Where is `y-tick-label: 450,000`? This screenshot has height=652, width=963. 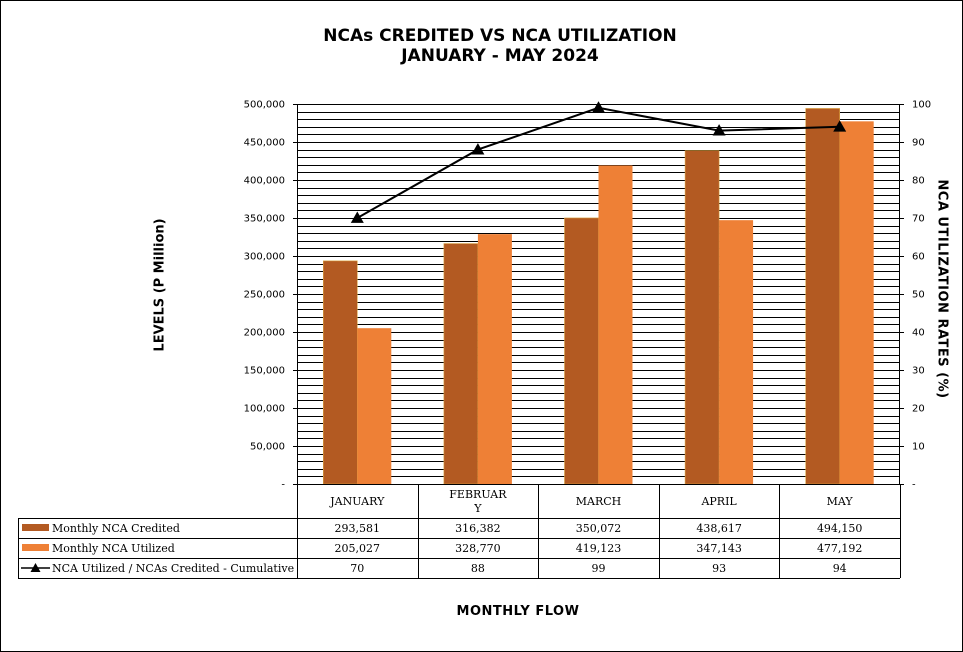 y-tick-label: 450,000 is located at coordinates (264, 143).